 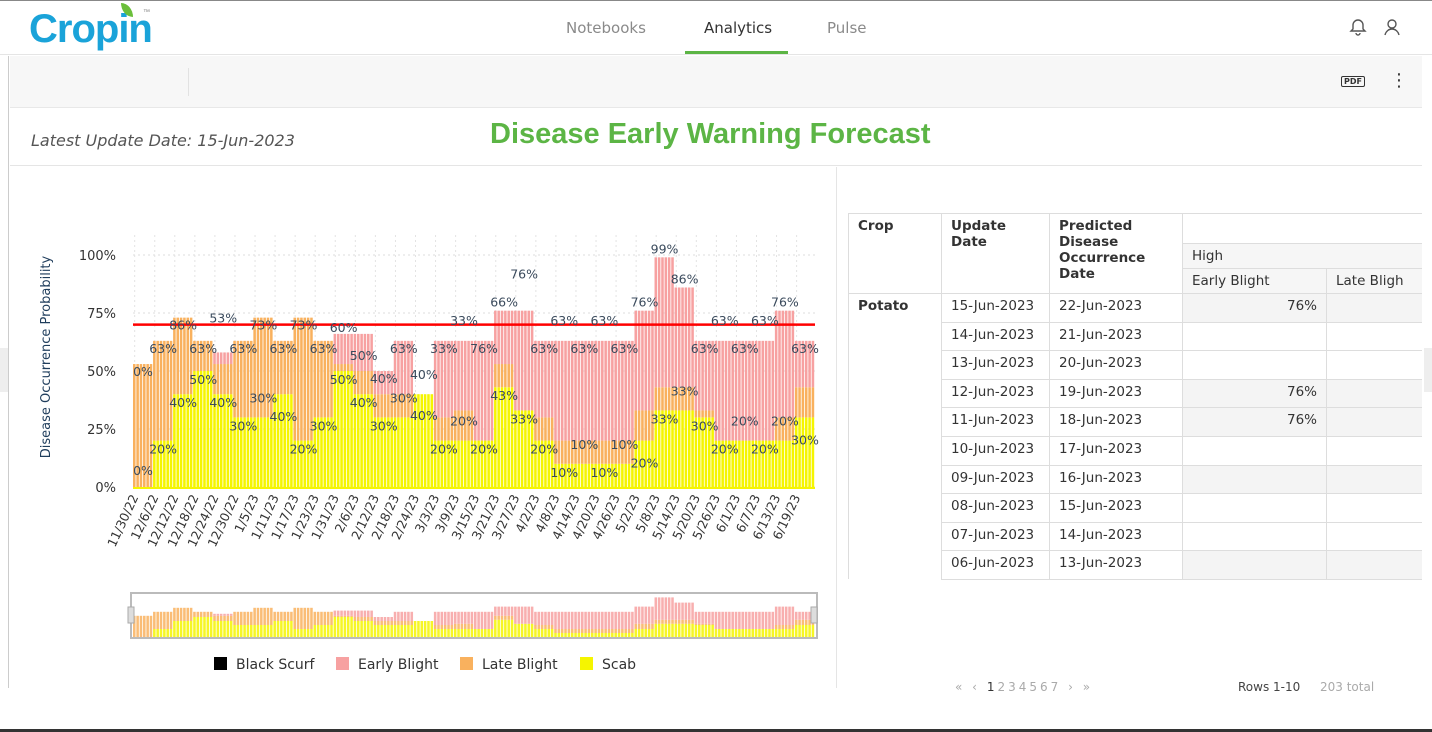 I want to click on right-collapse-handle, so click(x=1428, y=370).